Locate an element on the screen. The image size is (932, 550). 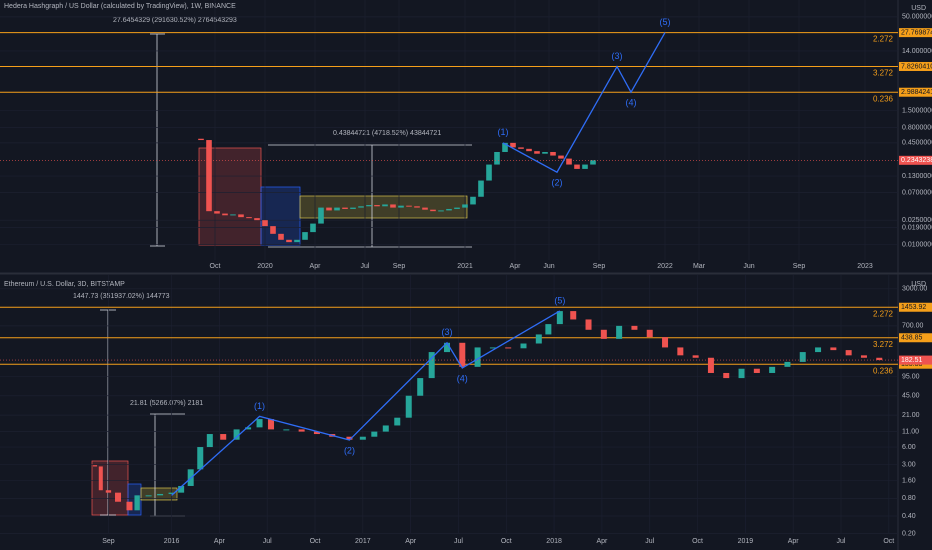
price-tag-label: 2.98842419 is located at coordinates (916, 92).